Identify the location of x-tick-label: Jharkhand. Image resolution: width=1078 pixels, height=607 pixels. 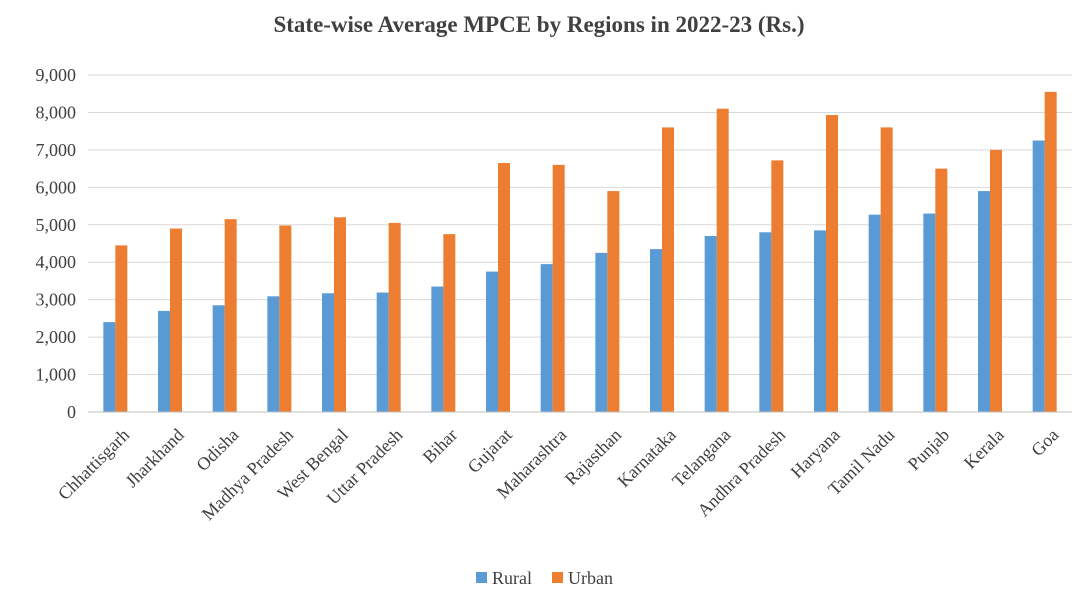
(154, 458).